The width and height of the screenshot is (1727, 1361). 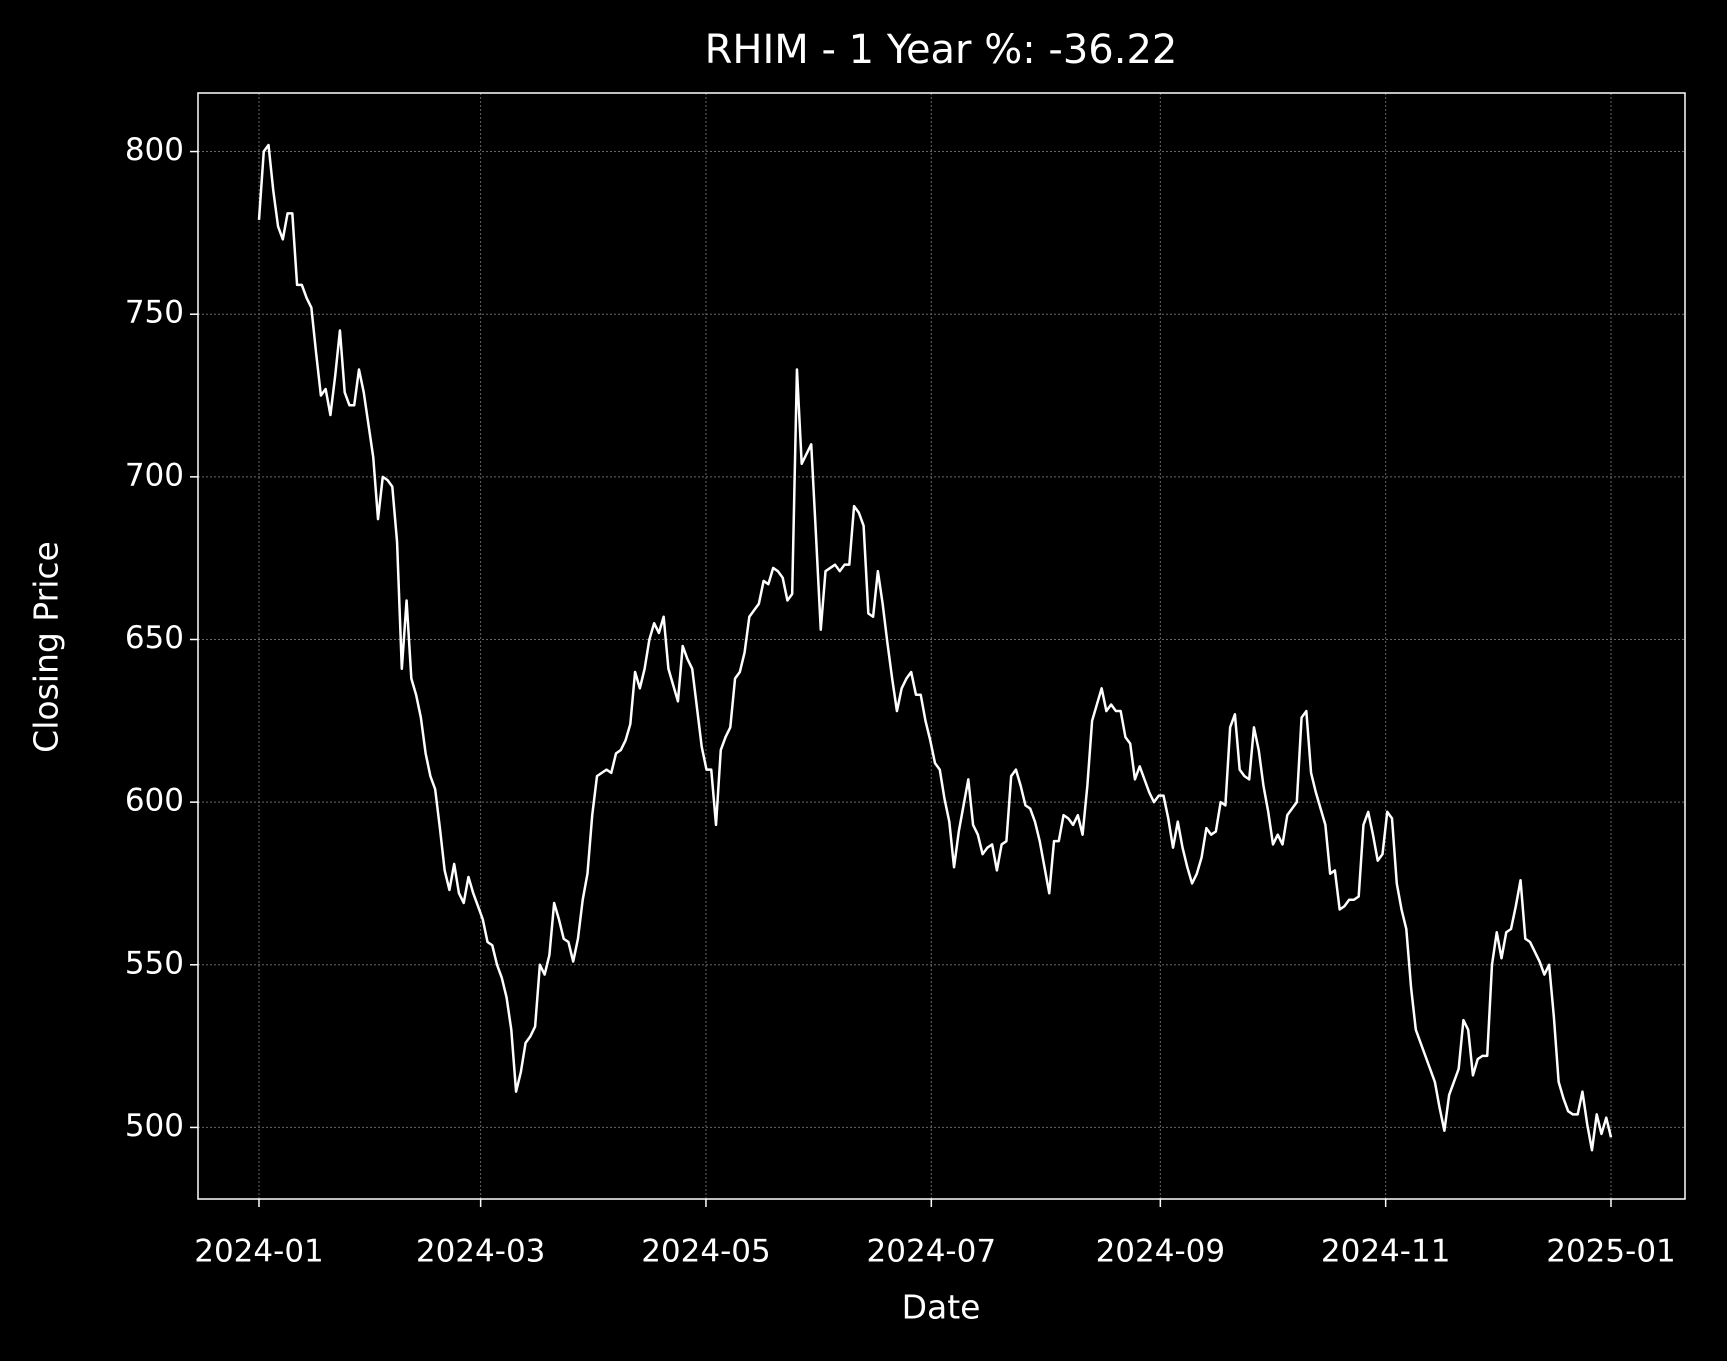 What do you see at coordinates (1161, 1252) in the screenshot?
I see `x-tick-label: 2024-09` at bounding box center [1161, 1252].